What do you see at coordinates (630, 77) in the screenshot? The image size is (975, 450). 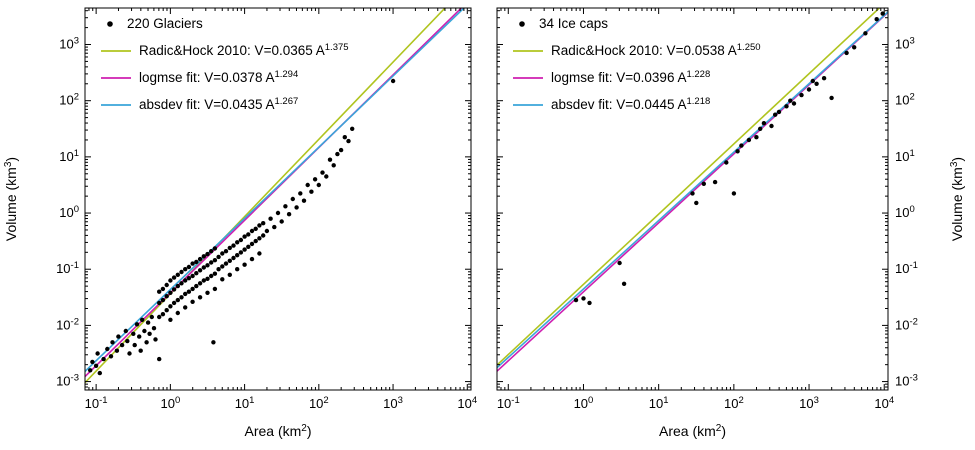 I see `legend-fit-label: logmse fit: V=0.0396 A1.228` at bounding box center [630, 77].